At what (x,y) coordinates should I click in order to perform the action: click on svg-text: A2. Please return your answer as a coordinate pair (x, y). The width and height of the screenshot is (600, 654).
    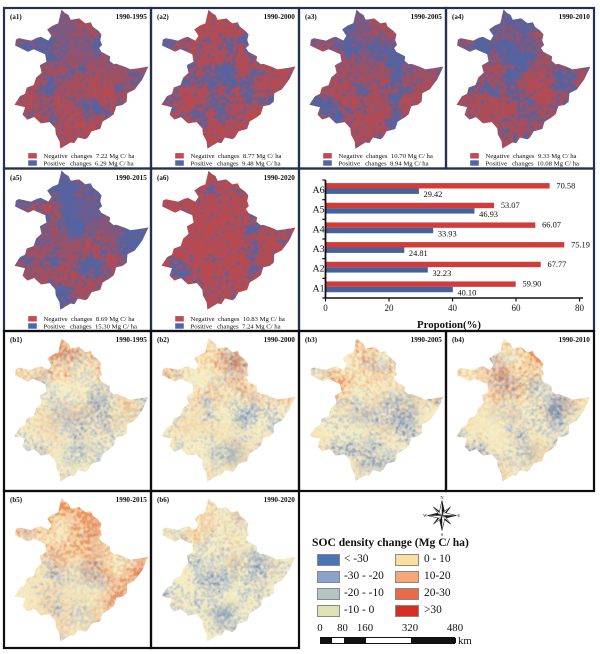
    Looking at the image, I should click on (318, 268).